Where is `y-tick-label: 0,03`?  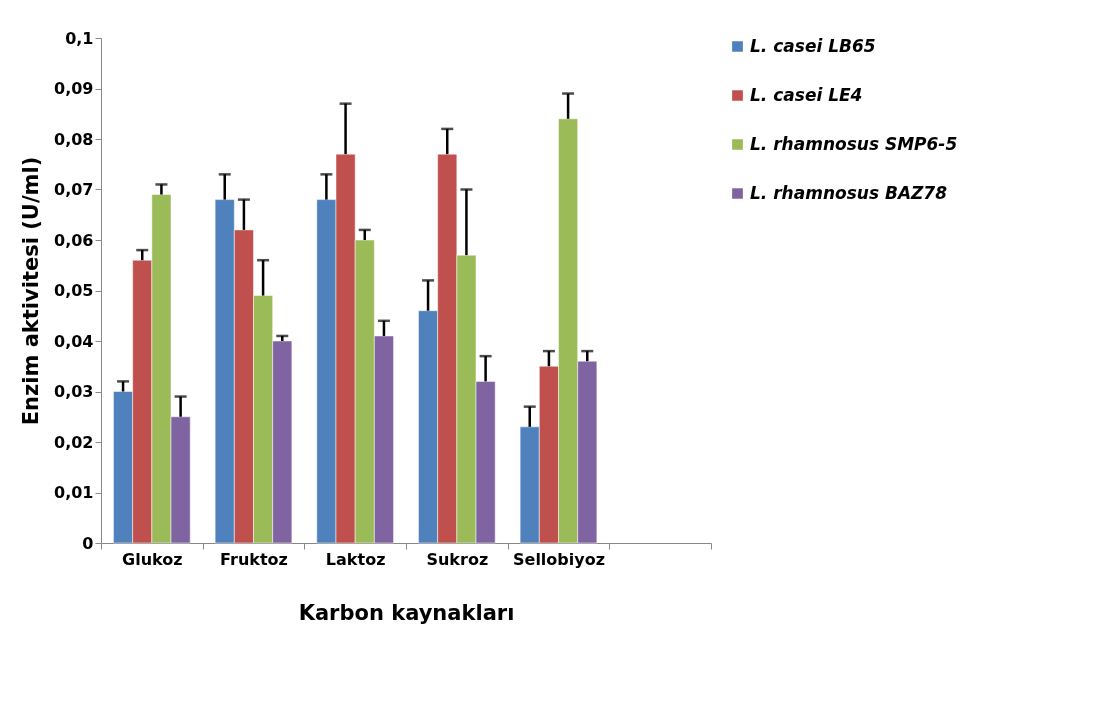 y-tick-label: 0,03 is located at coordinates (74, 391).